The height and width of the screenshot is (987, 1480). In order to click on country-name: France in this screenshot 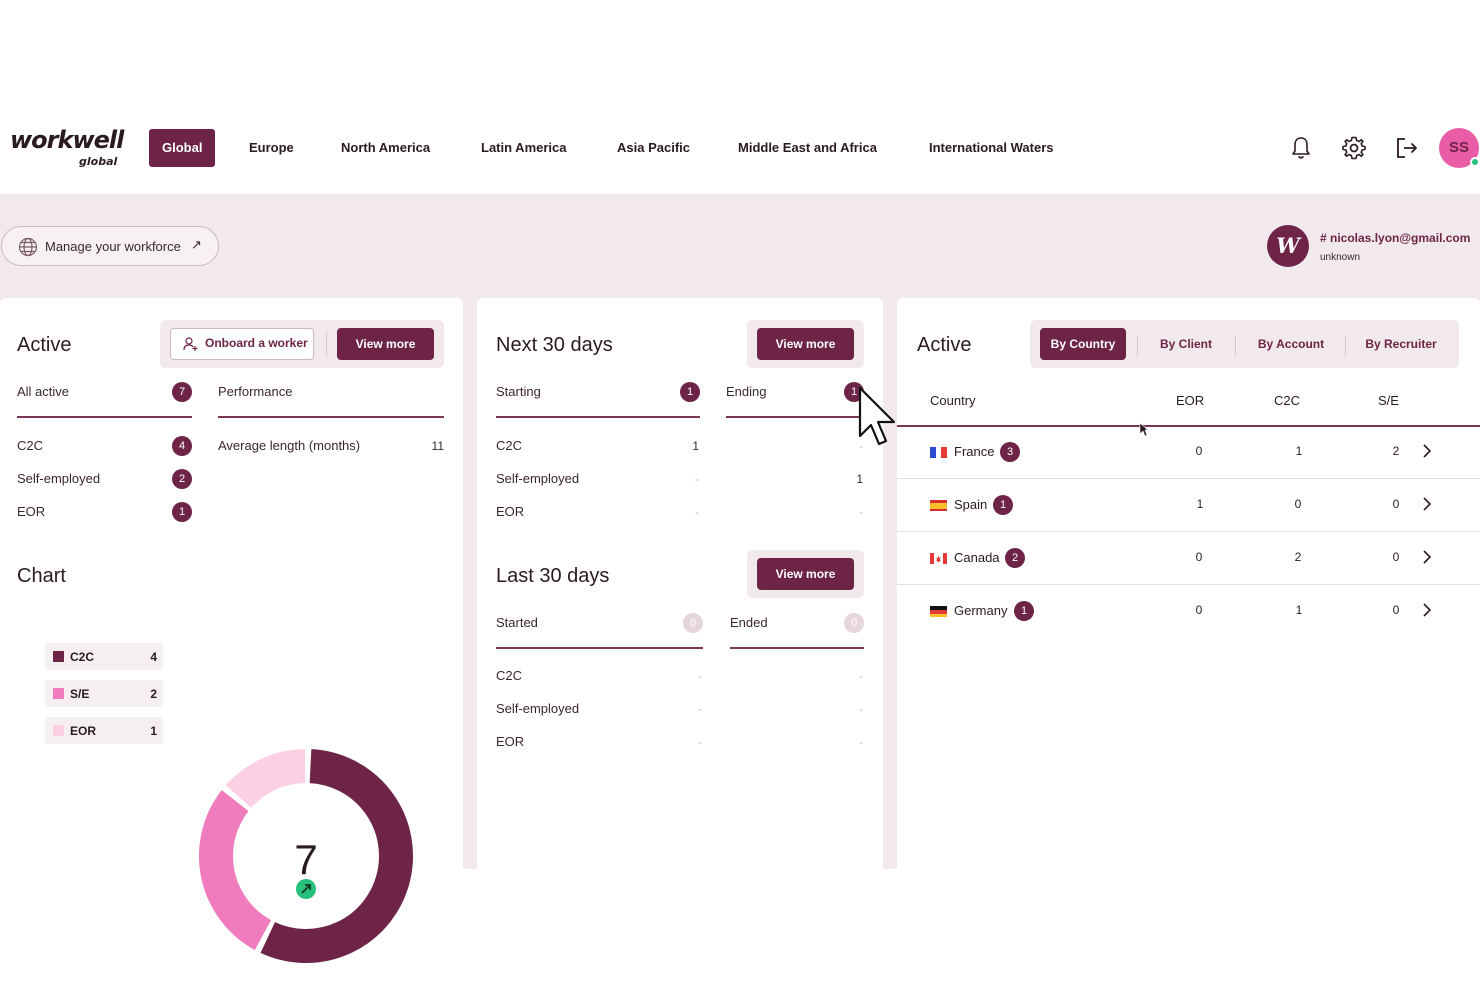, I will do `click(974, 451)`.